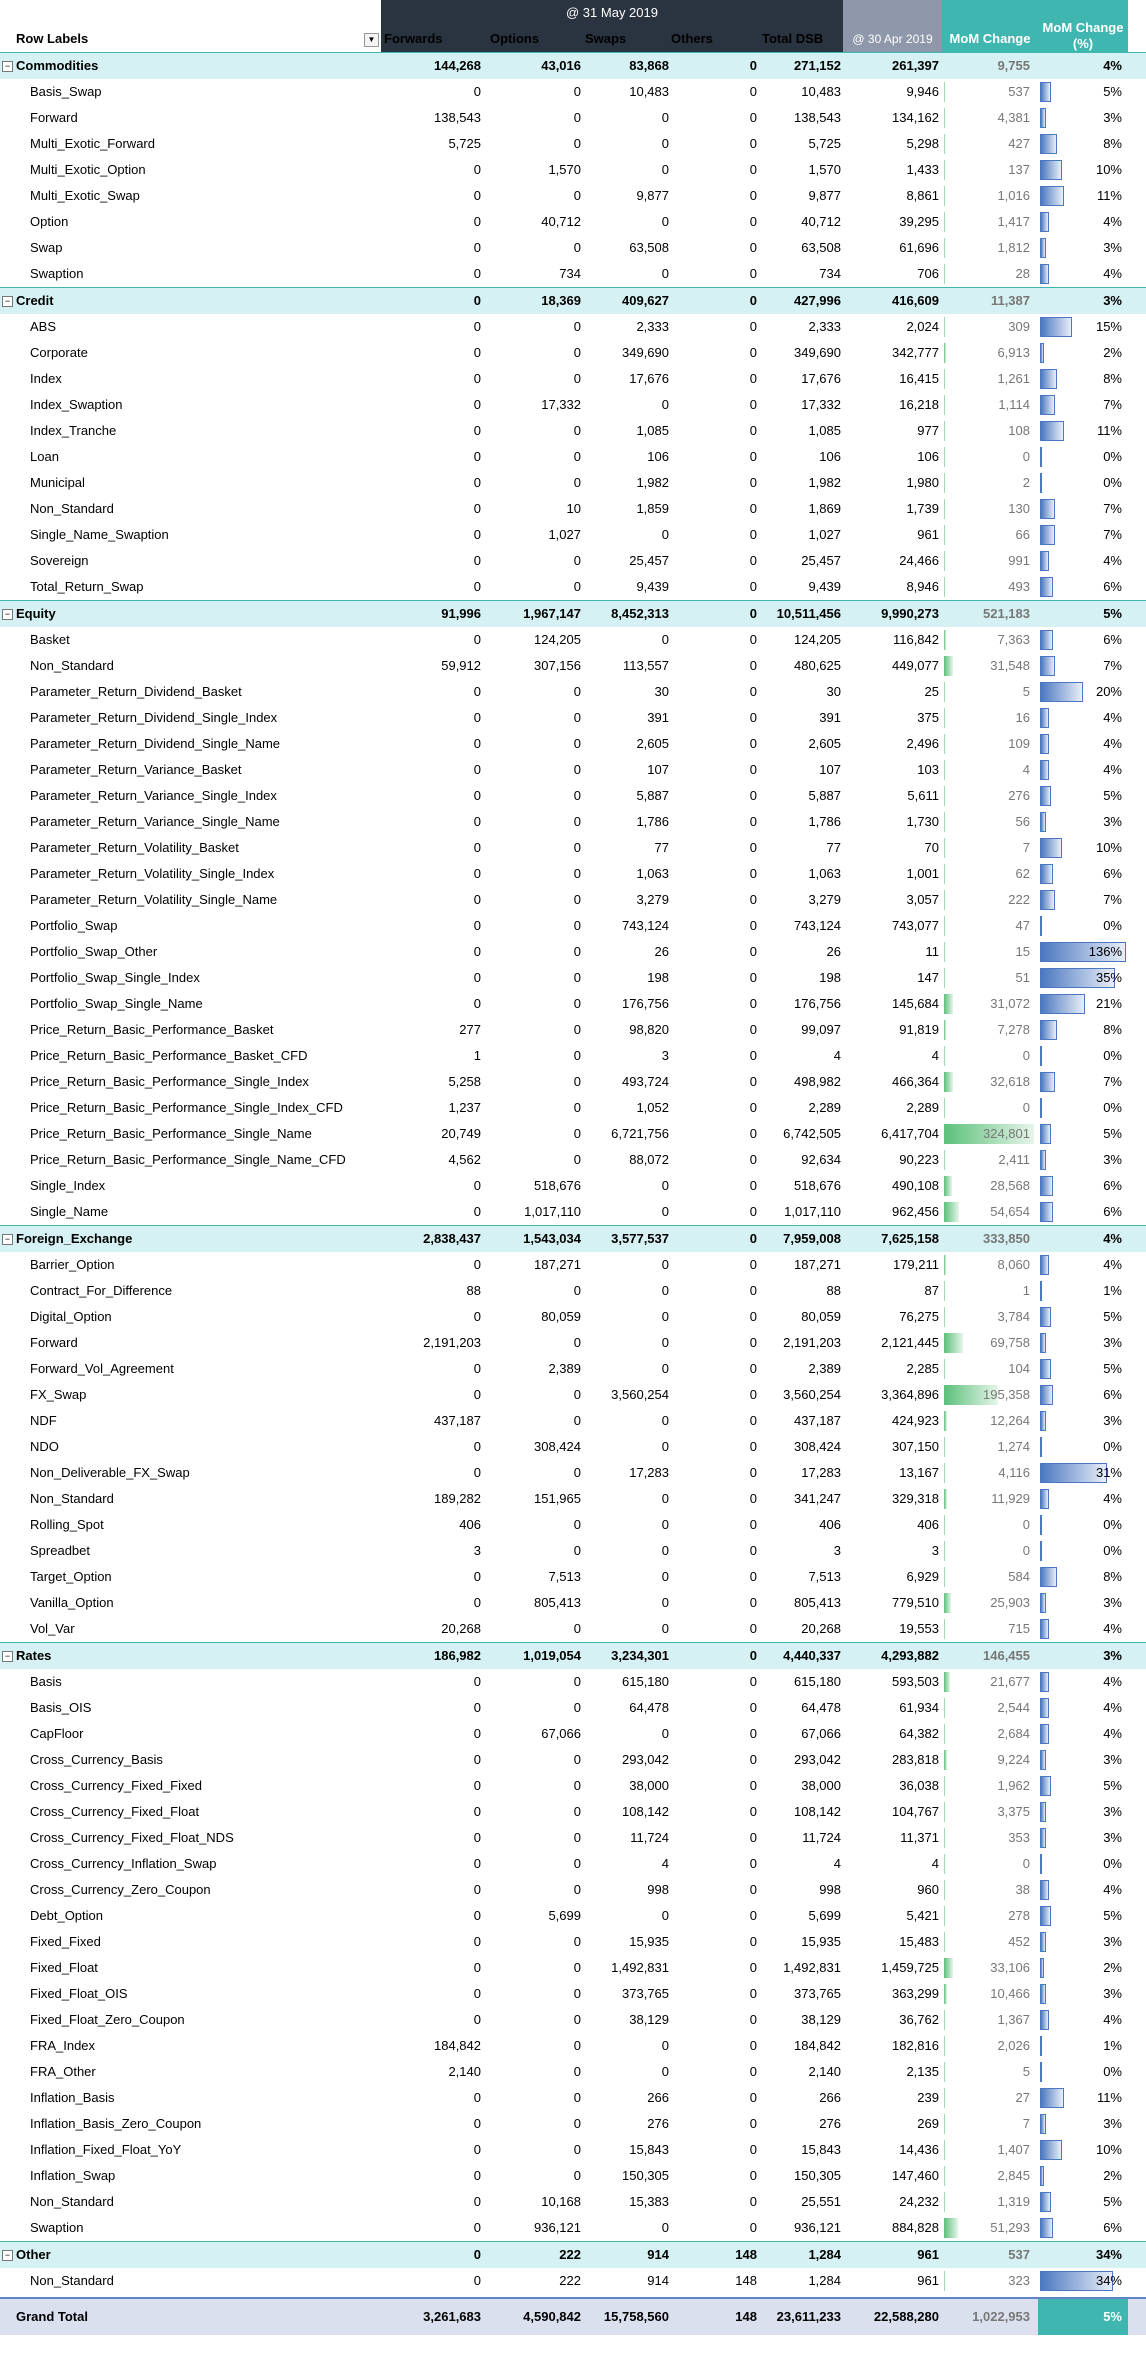 This screenshot has width=1146, height=2365. What do you see at coordinates (1112, 1290) in the screenshot?
I see `pct-value: 1%` at bounding box center [1112, 1290].